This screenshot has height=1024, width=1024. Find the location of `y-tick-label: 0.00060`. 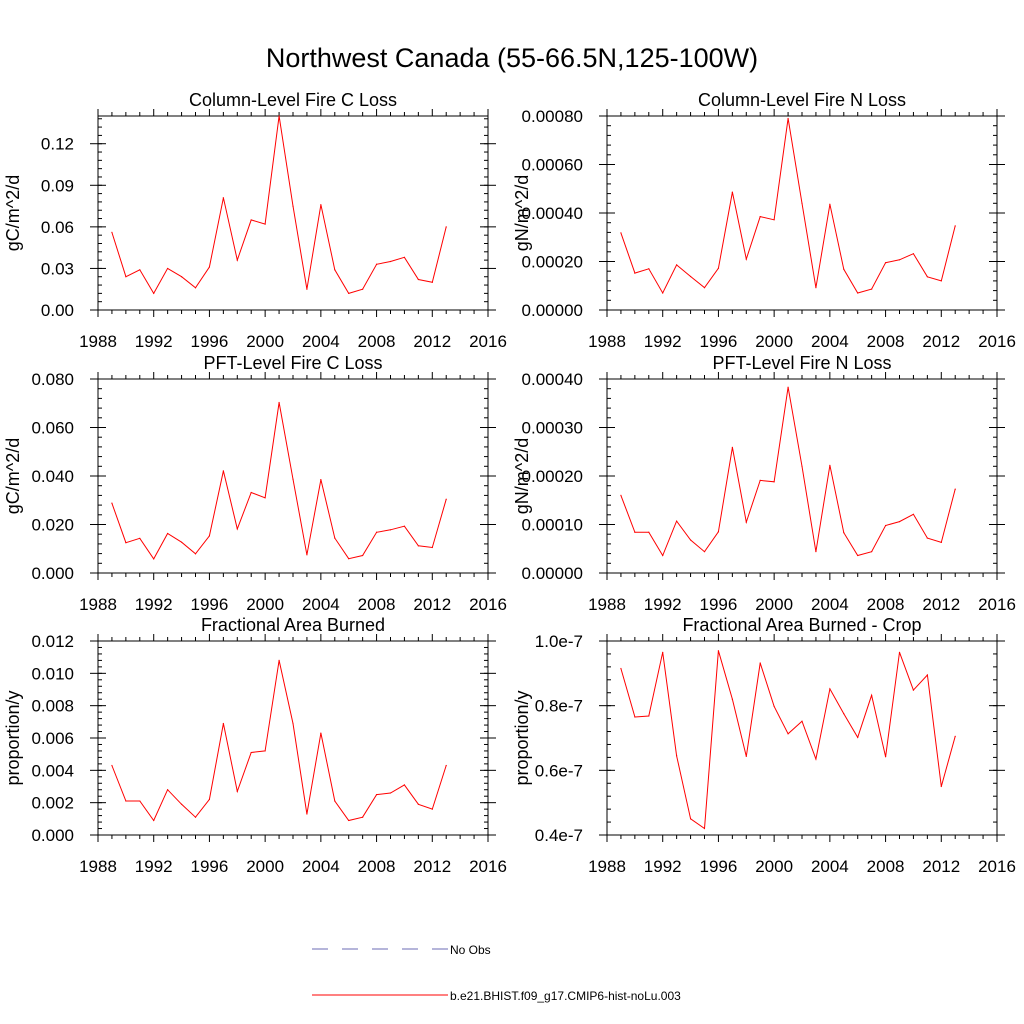

y-tick-label: 0.00060 is located at coordinates (552, 165).